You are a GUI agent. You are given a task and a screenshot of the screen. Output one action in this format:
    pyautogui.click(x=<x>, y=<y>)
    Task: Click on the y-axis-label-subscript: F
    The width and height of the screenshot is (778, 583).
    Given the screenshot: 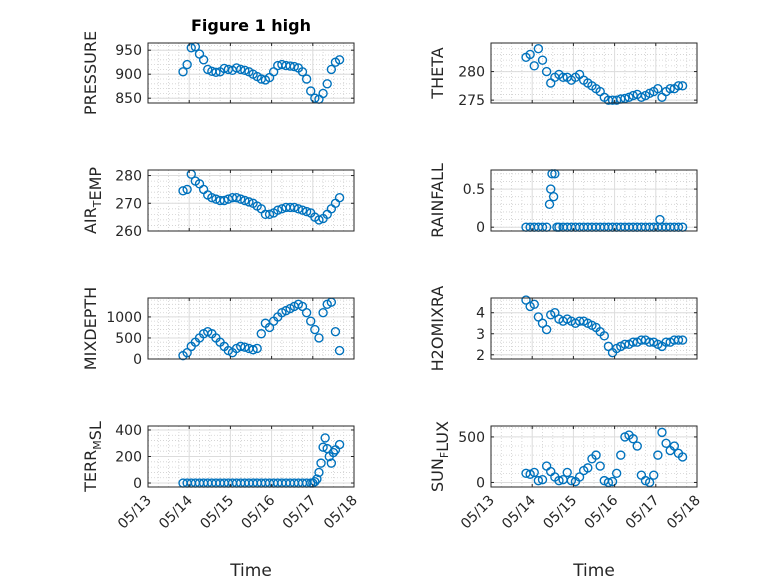 What is the action you would take?
    pyautogui.click(x=444, y=455)
    